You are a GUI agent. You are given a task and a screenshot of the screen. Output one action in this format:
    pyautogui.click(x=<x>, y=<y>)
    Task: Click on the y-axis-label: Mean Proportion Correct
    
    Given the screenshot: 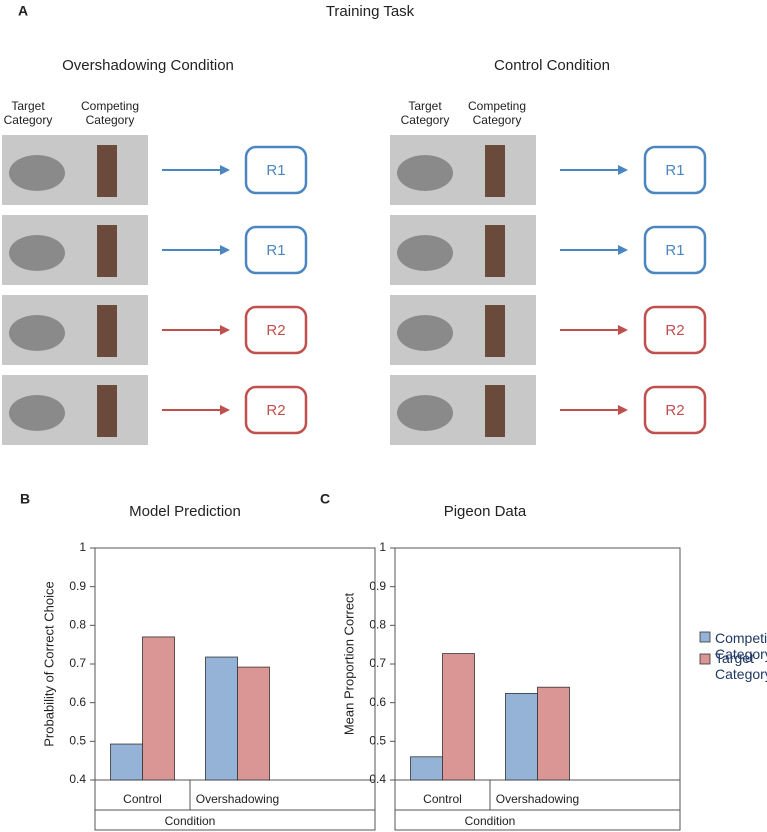 What is the action you would take?
    pyautogui.click(x=348, y=663)
    